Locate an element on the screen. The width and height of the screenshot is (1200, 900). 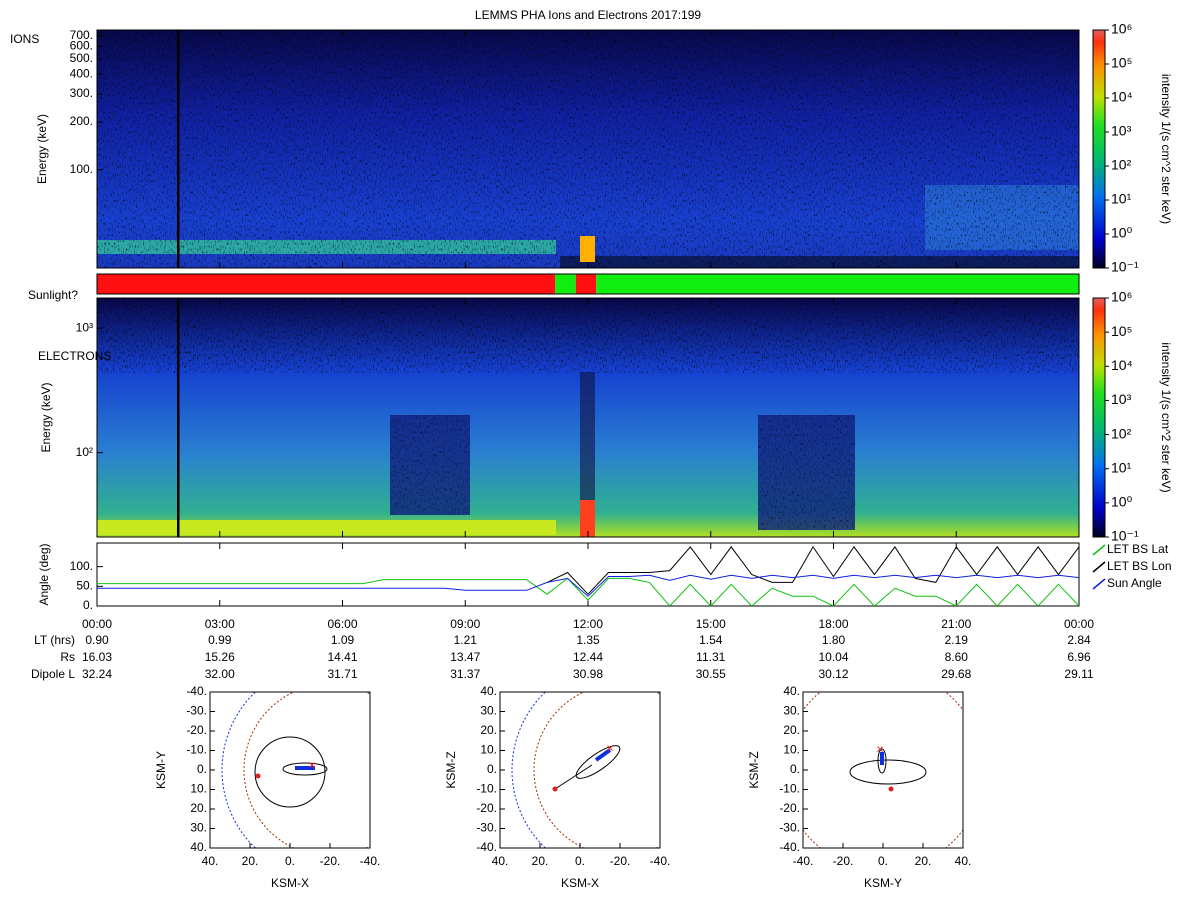
x-tick-label: 00:00 is located at coordinates (97, 624).